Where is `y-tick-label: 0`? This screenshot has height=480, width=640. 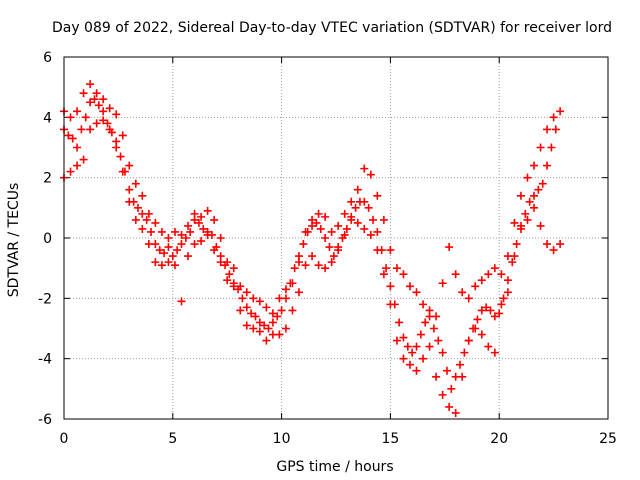 y-tick-label: 0 is located at coordinates (47, 239).